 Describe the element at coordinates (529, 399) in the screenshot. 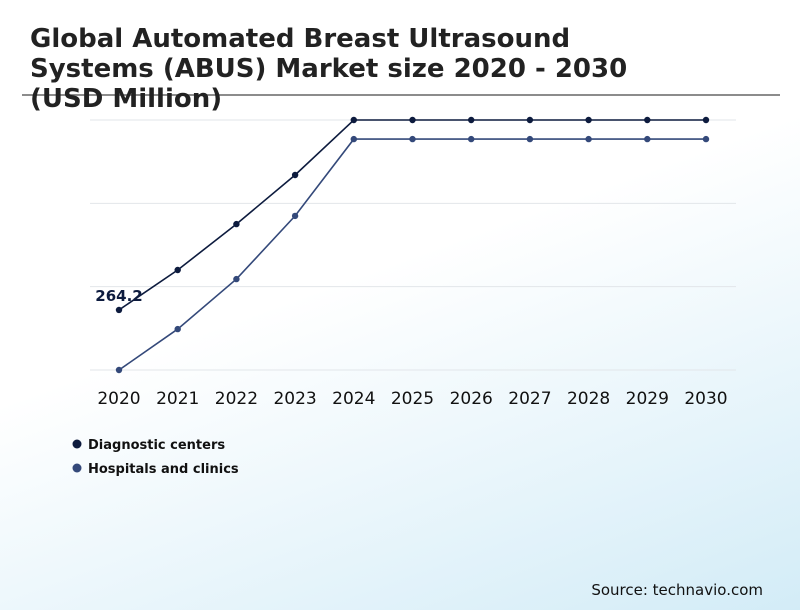

I see `x-tick-label: 2027` at that location.